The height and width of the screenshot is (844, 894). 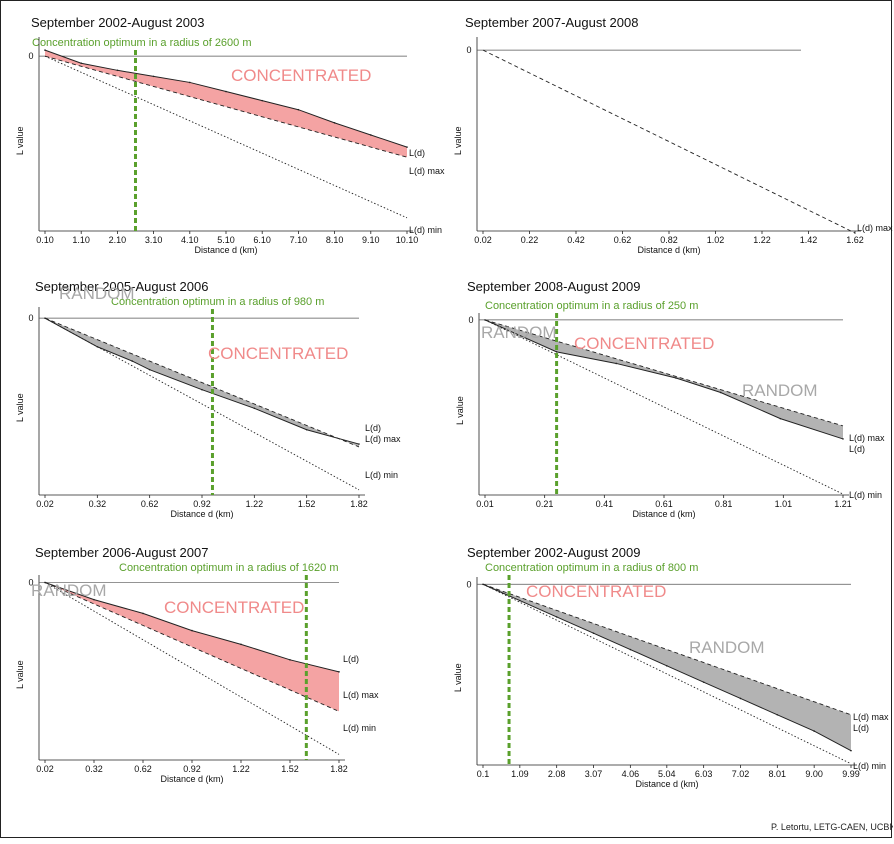 I want to click on x-tick-label: 1.52, so click(x=307, y=504).